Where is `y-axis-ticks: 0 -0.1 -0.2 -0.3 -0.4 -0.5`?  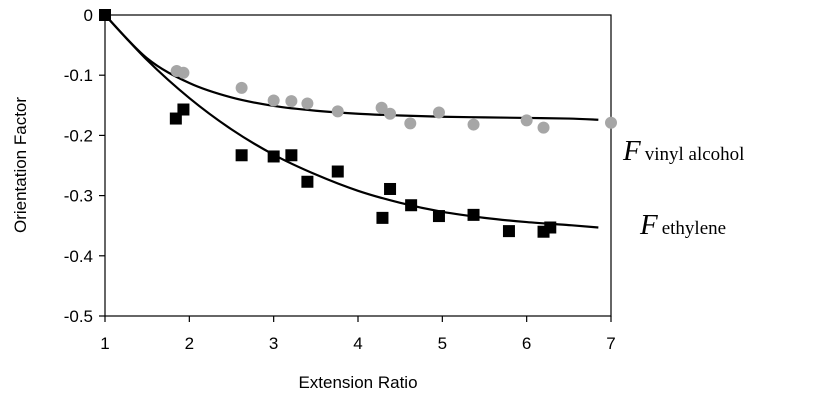 y-axis-ticks: 0 -0.1 -0.2 -0.3 -0.4 -0.5 is located at coordinates (84, 166).